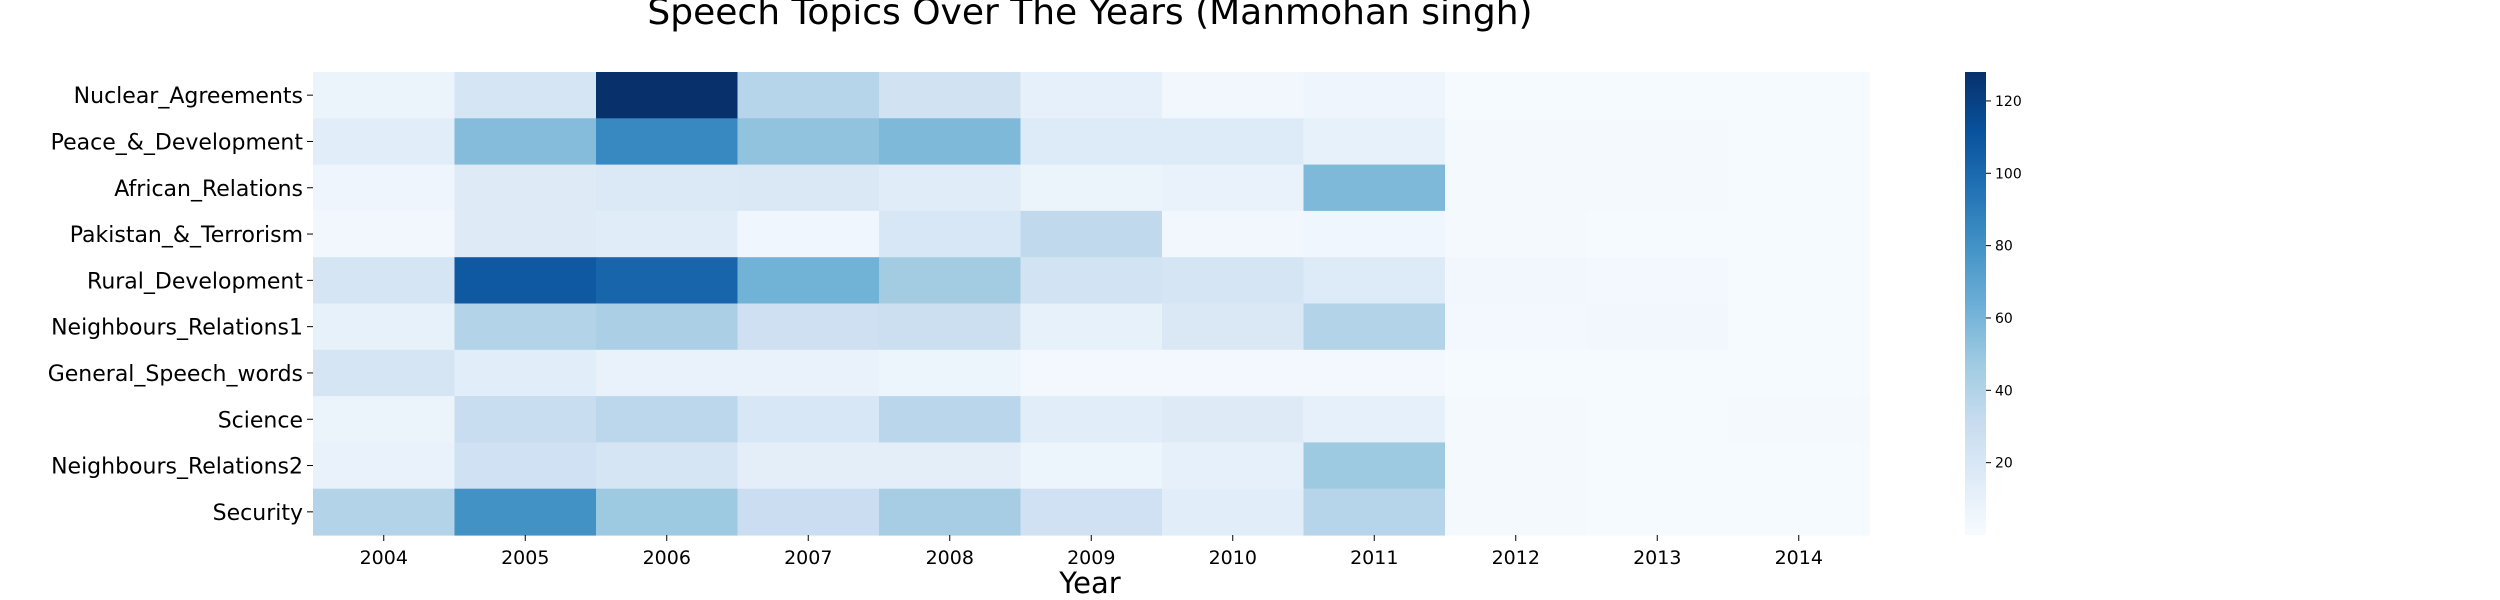 The width and height of the screenshot is (2500, 600). What do you see at coordinates (2004, 391) in the screenshot?
I see `colorbar-tick-label: 40` at bounding box center [2004, 391].